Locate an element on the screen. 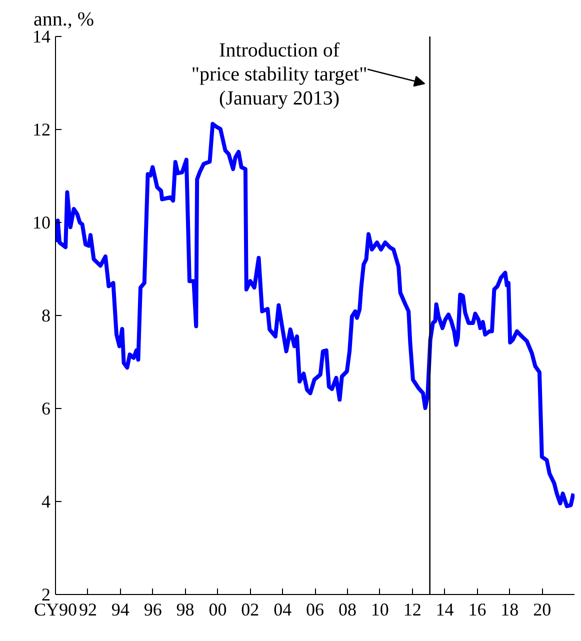 The width and height of the screenshot is (581, 641). x-tick-label: 04 is located at coordinates (283, 610).